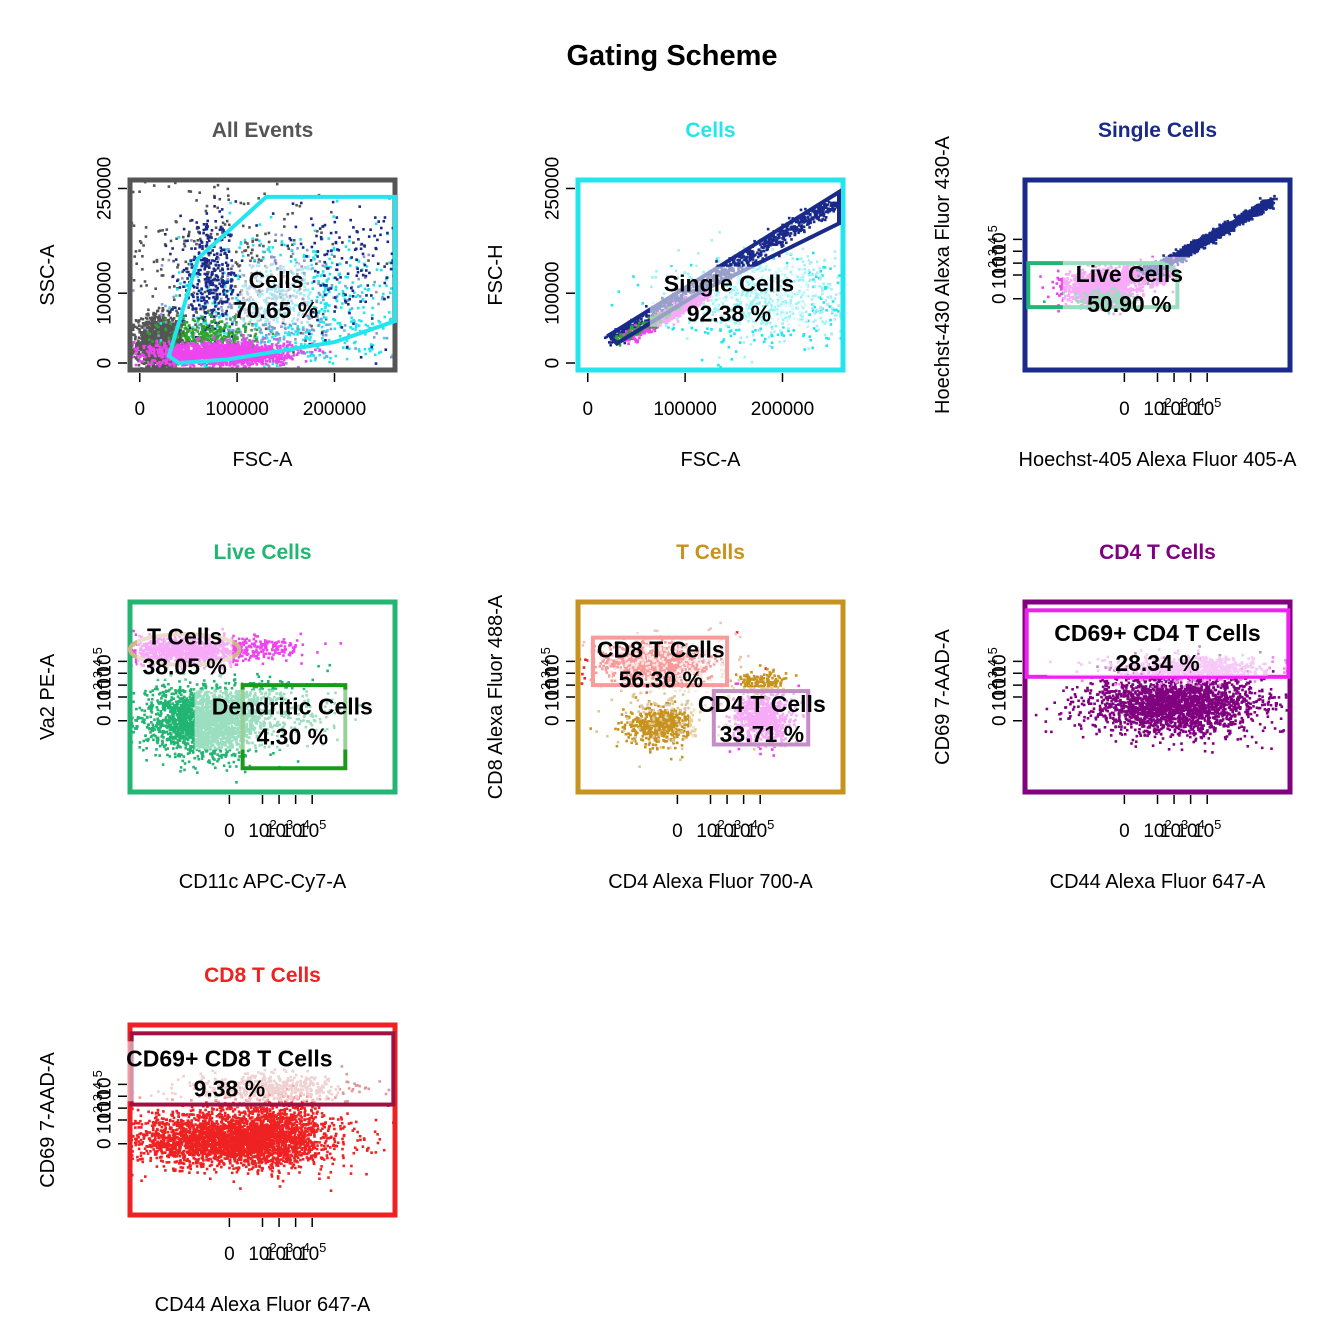 This screenshot has width=1344, height=1344. I want to click on x-axis-label: CD11c APC-Cy7-A, so click(263, 882).